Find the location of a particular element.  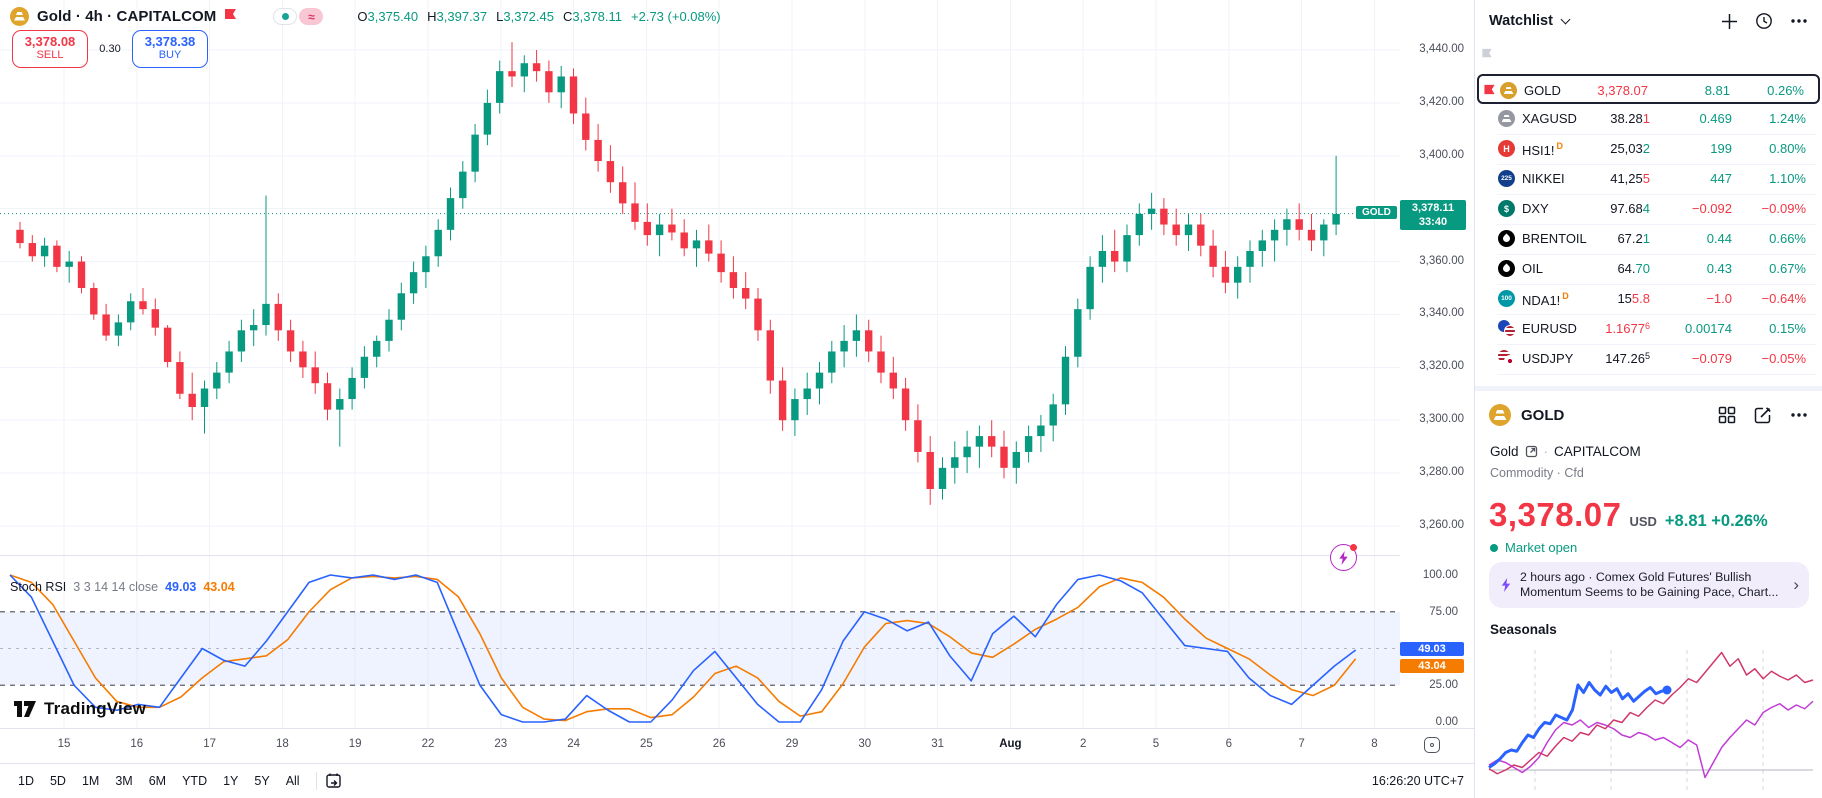

axis-settings-icon is located at coordinates (1432, 745).